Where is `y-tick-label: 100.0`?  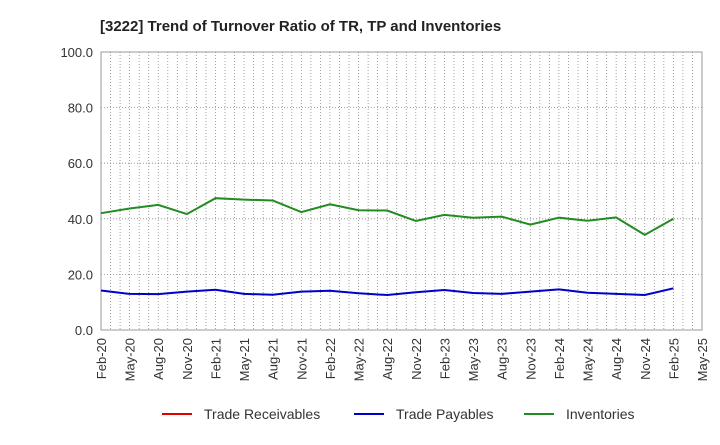 y-tick-label: 100.0 is located at coordinates (76, 52).